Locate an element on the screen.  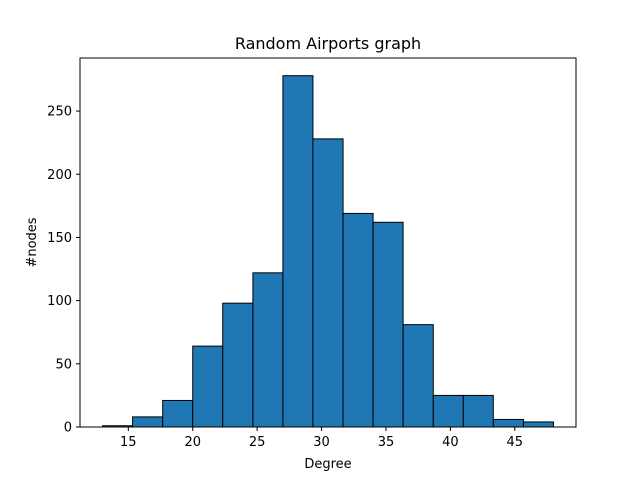
chart-title: Random Airports graph is located at coordinates (328, 43).